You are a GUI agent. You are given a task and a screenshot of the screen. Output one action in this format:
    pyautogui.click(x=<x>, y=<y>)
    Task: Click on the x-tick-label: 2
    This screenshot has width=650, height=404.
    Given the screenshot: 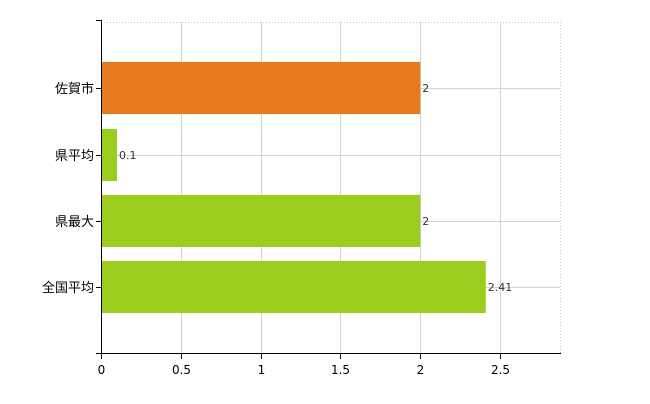 What is the action you would take?
    pyautogui.click(x=421, y=370)
    